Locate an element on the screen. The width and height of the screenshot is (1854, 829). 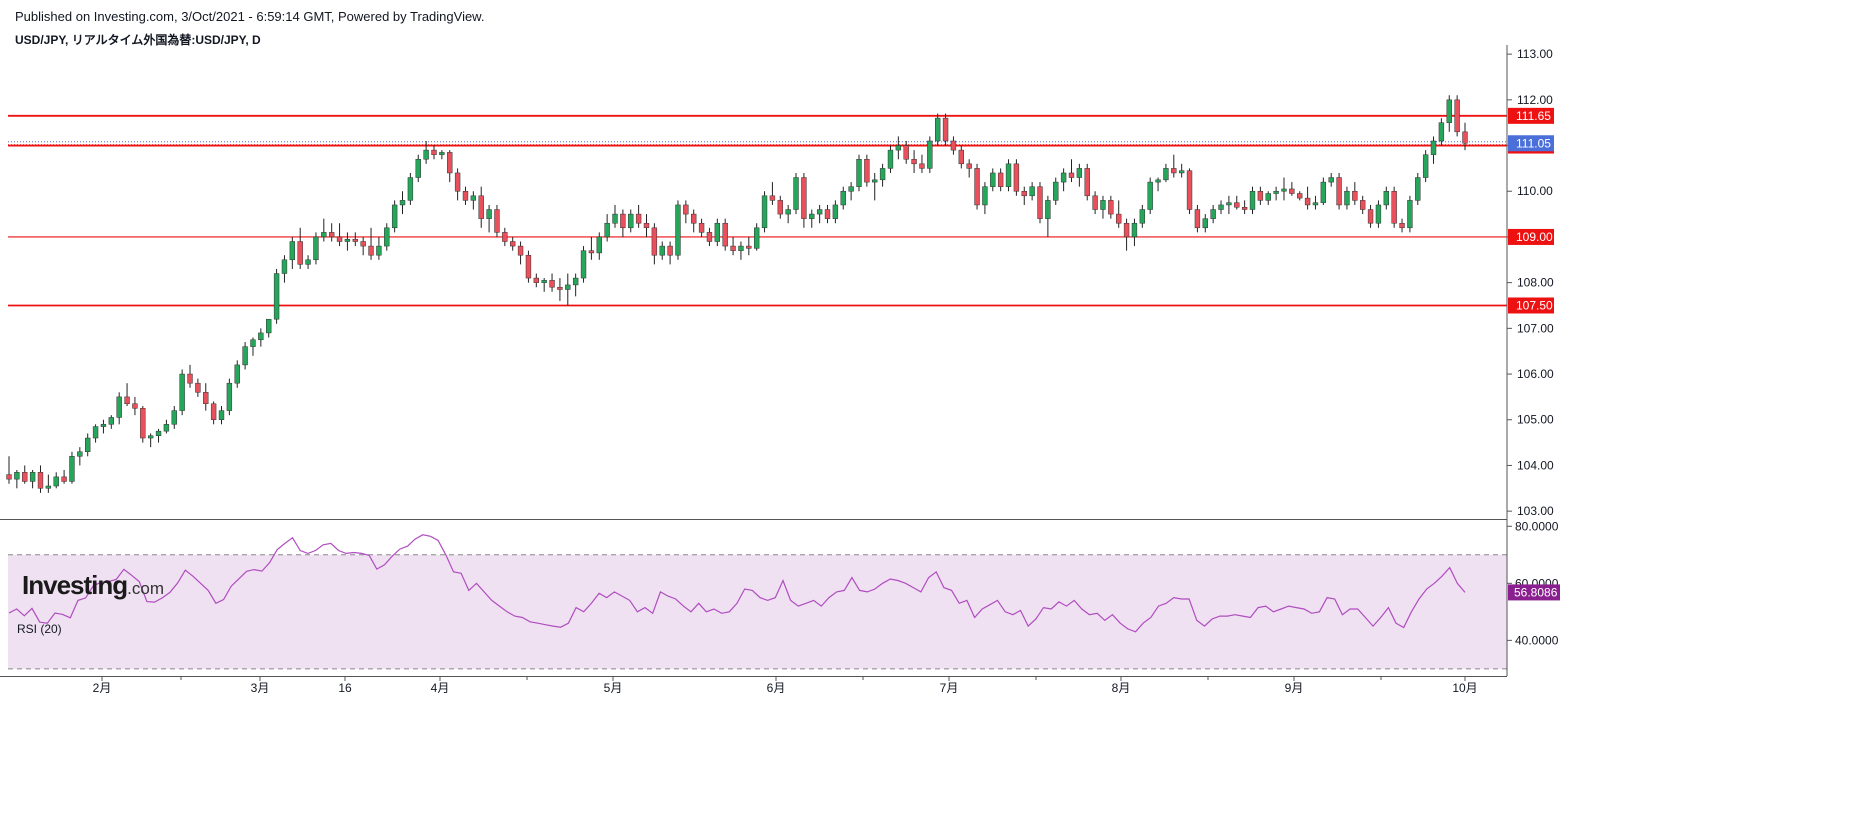
price-tick-label: 110.00 is located at coordinates (1535, 191).